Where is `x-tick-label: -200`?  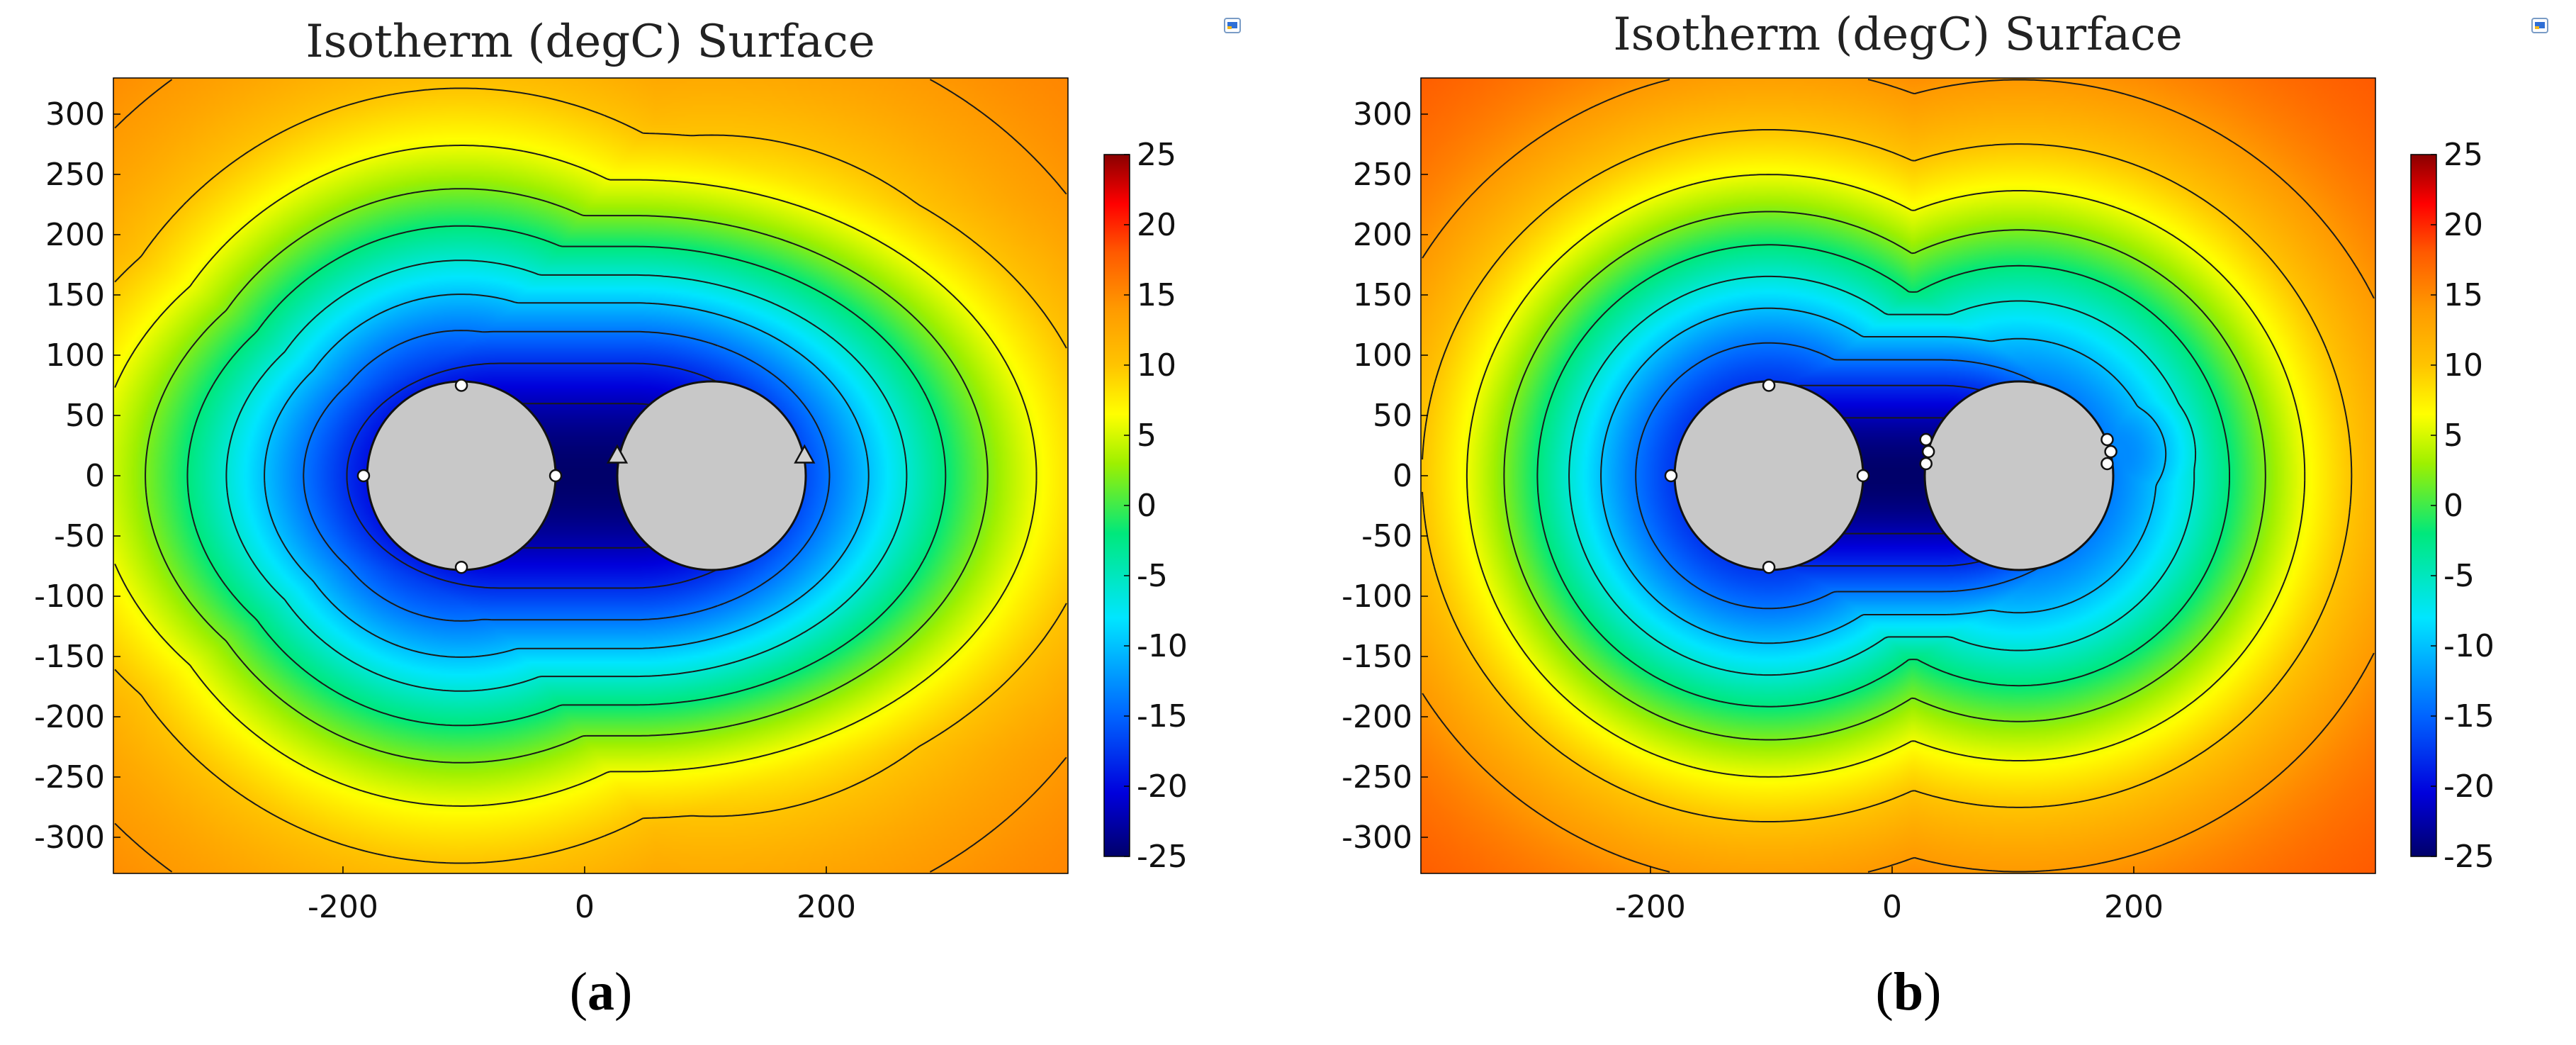
x-tick-label: -200 is located at coordinates (1650, 907).